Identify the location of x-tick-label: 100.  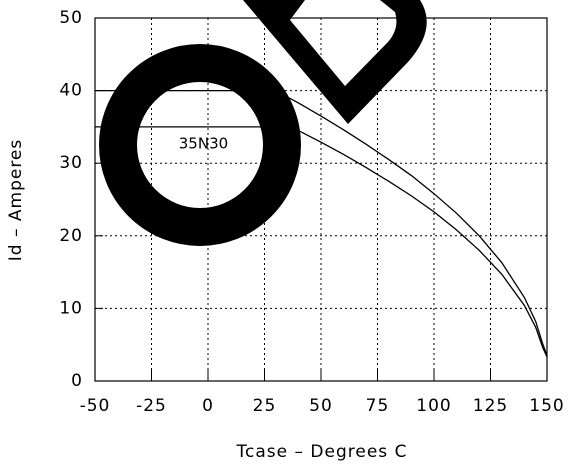
(433, 406).